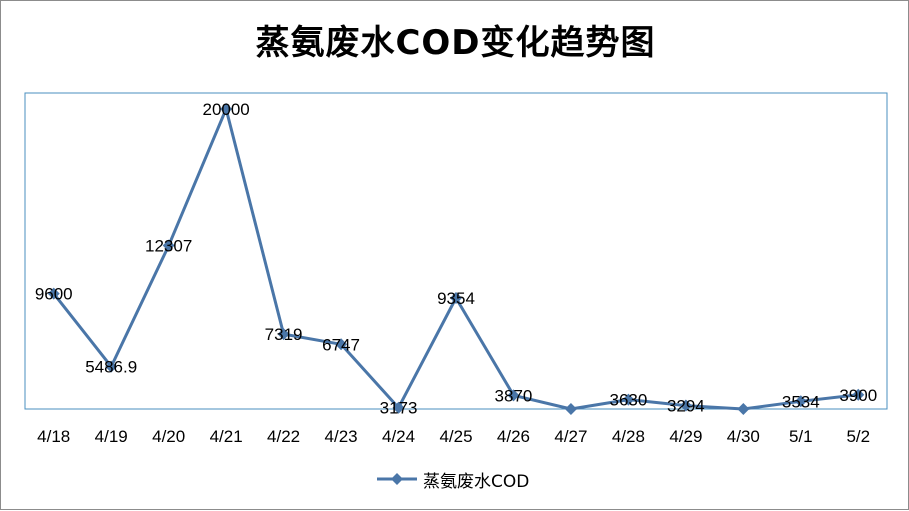 The height and width of the screenshot is (511, 909). I want to click on legend-swatch, so click(397, 479).